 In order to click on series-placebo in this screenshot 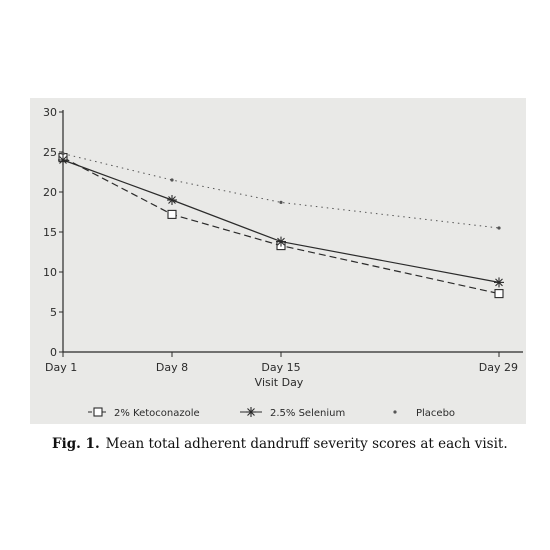, I will do `click(281, 191)`.